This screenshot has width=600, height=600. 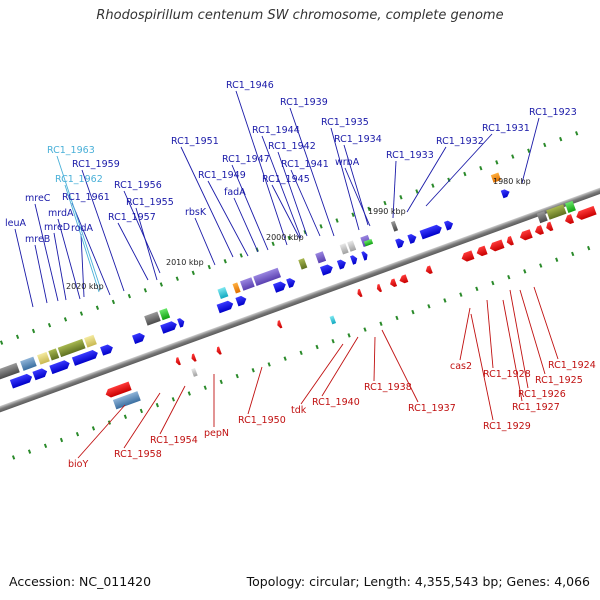 What do you see at coordinates (235, 192) in the screenshot?
I see `gene-label: fadA` at bounding box center [235, 192].